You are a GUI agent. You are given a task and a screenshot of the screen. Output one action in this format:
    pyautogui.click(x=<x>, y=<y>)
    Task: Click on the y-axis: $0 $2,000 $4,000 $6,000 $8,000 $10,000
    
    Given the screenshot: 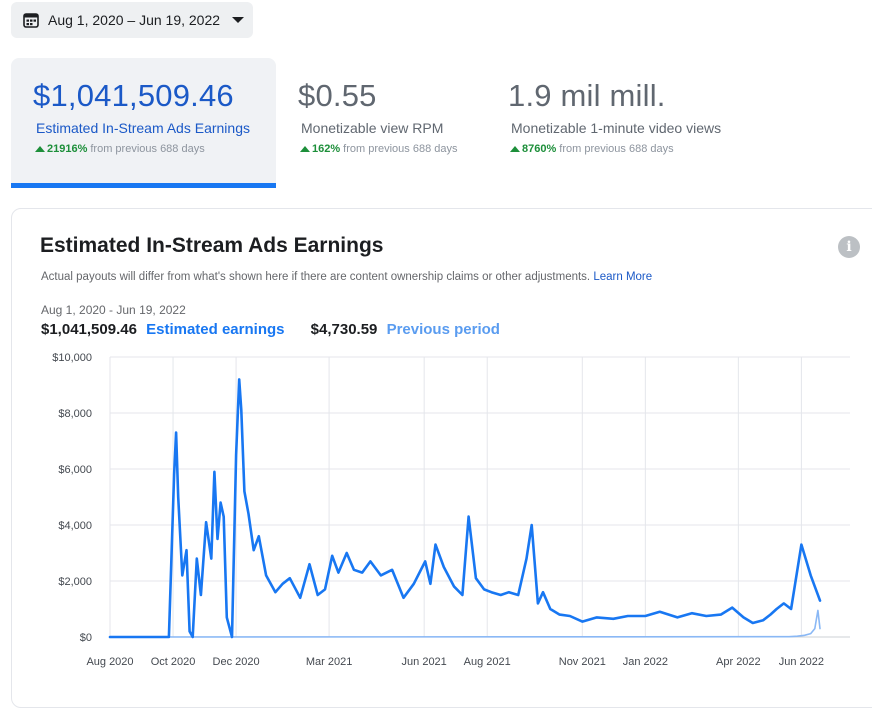 What is the action you would take?
    pyautogui.click(x=72, y=498)
    